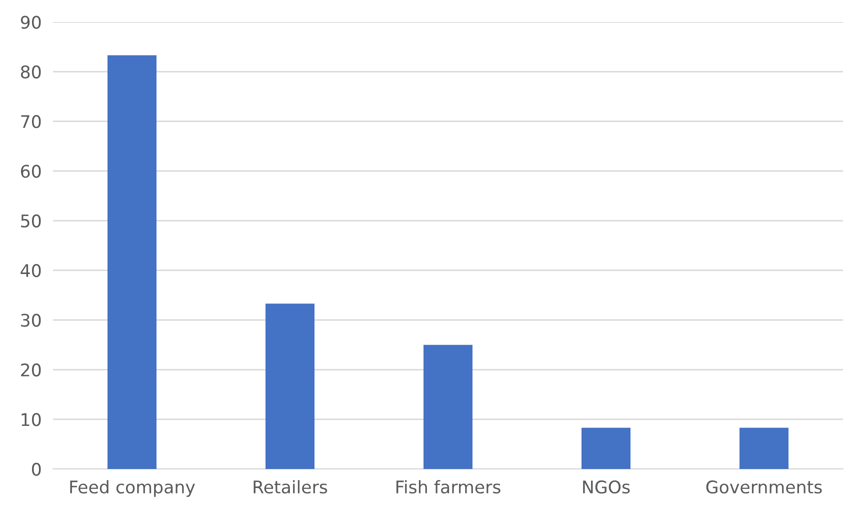  What do you see at coordinates (291, 487) in the screenshot?
I see `x-tick-label: Retailers` at bounding box center [291, 487].